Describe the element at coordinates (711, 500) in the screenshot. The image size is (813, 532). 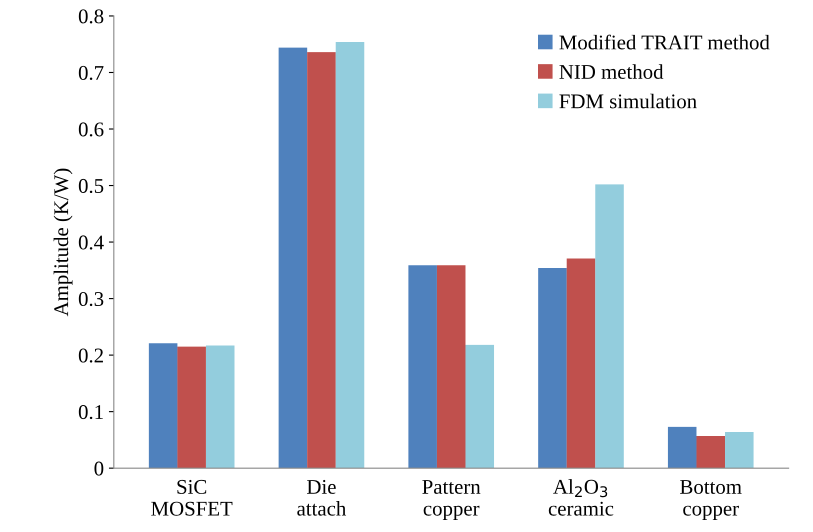
I see `x-tick-label: Bottom copper` at that location.